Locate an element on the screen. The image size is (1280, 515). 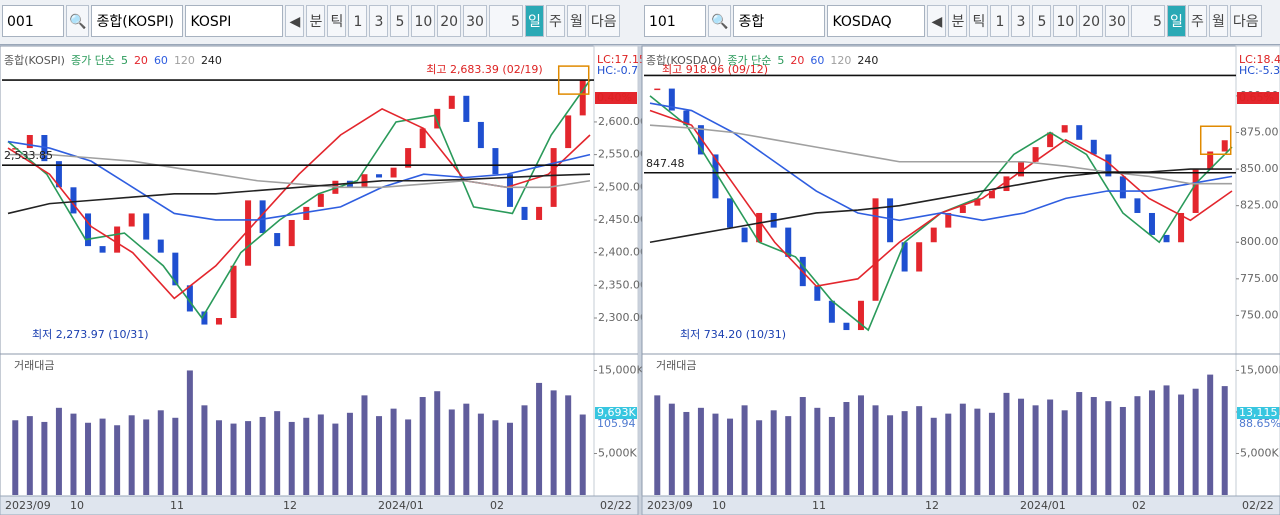
legend-item: 5 is located at coordinates (124, 60).